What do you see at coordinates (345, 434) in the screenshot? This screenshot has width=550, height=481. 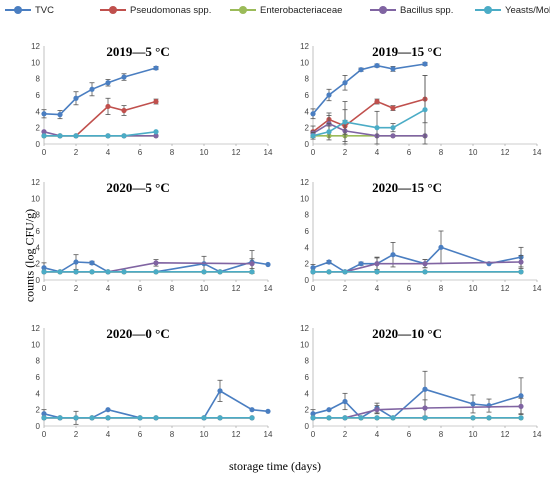 I see `x-tick-label: 2` at bounding box center [345, 434].